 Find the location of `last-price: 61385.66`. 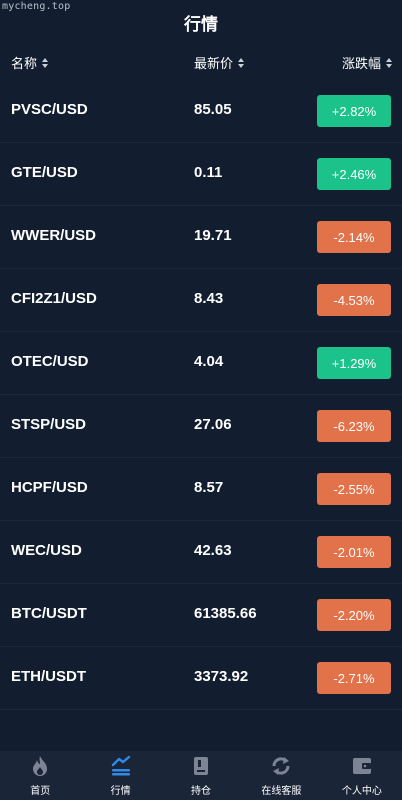

last-price: 61385.66 is located at coordinates (225, 613).